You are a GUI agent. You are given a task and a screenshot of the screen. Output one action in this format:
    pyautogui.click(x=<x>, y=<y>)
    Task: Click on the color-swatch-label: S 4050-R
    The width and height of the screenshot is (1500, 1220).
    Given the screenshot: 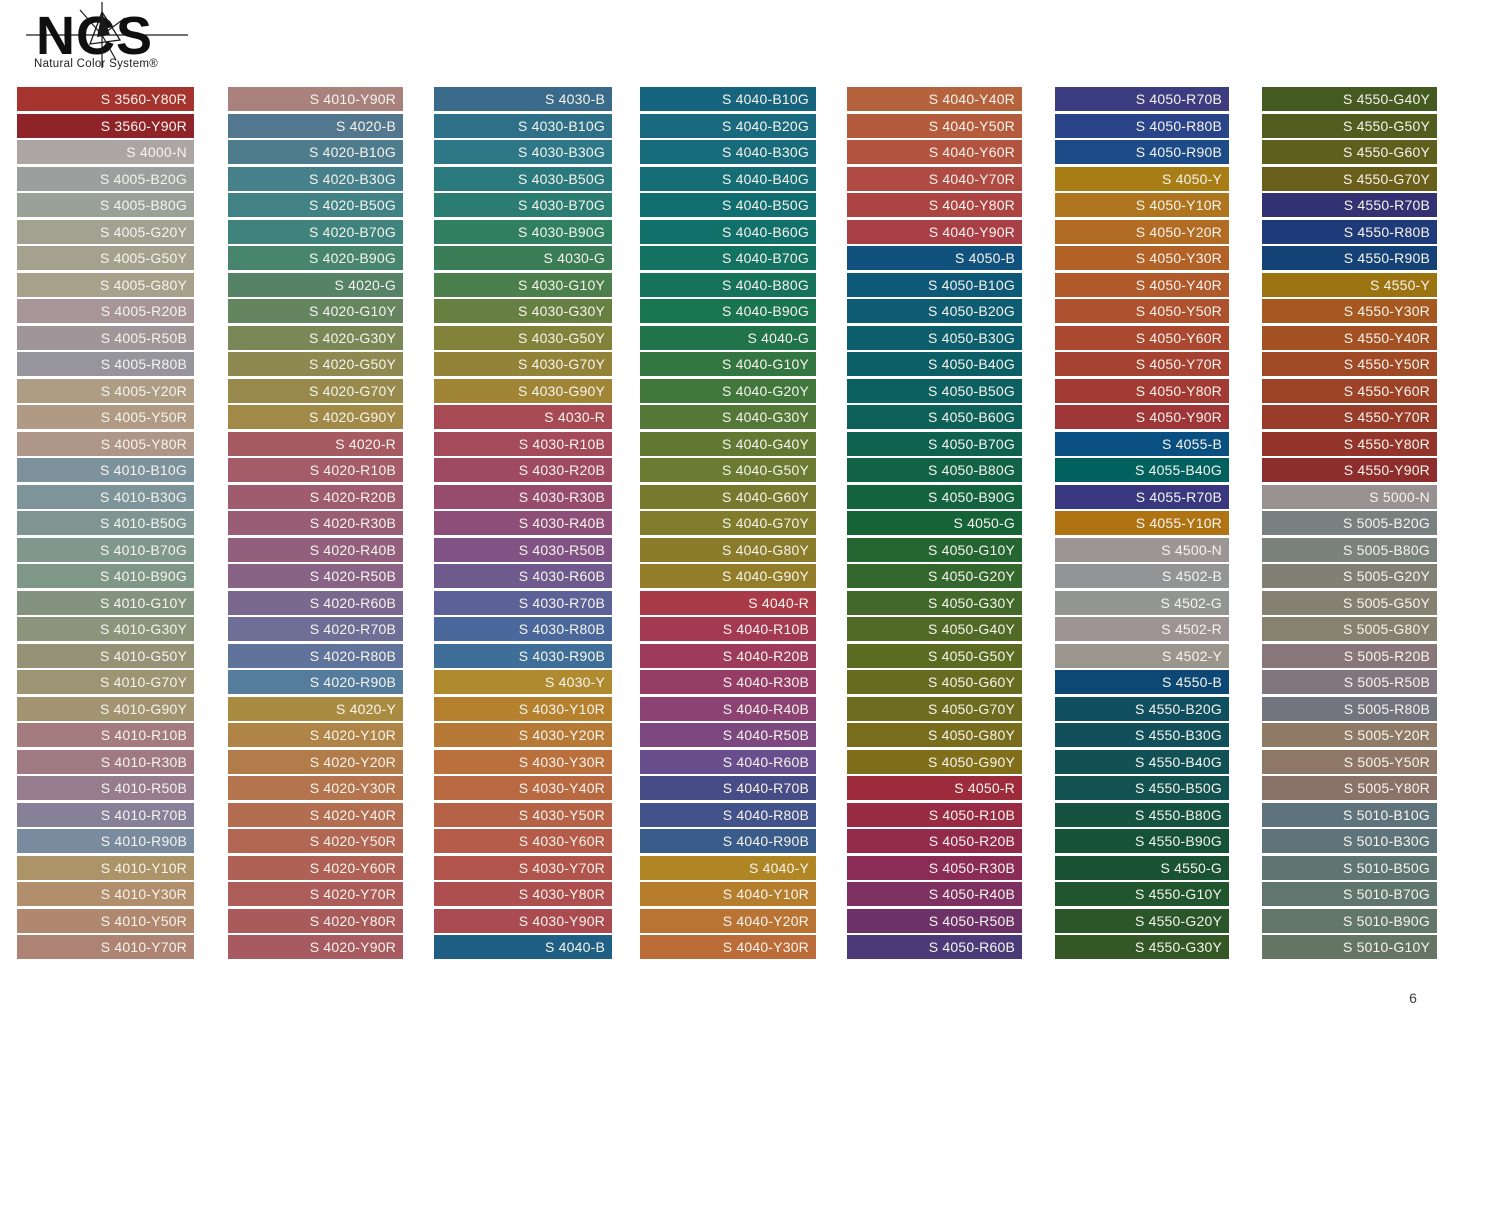 What is the action you would take?
    pyautogui.click(x=984, y=788)
    